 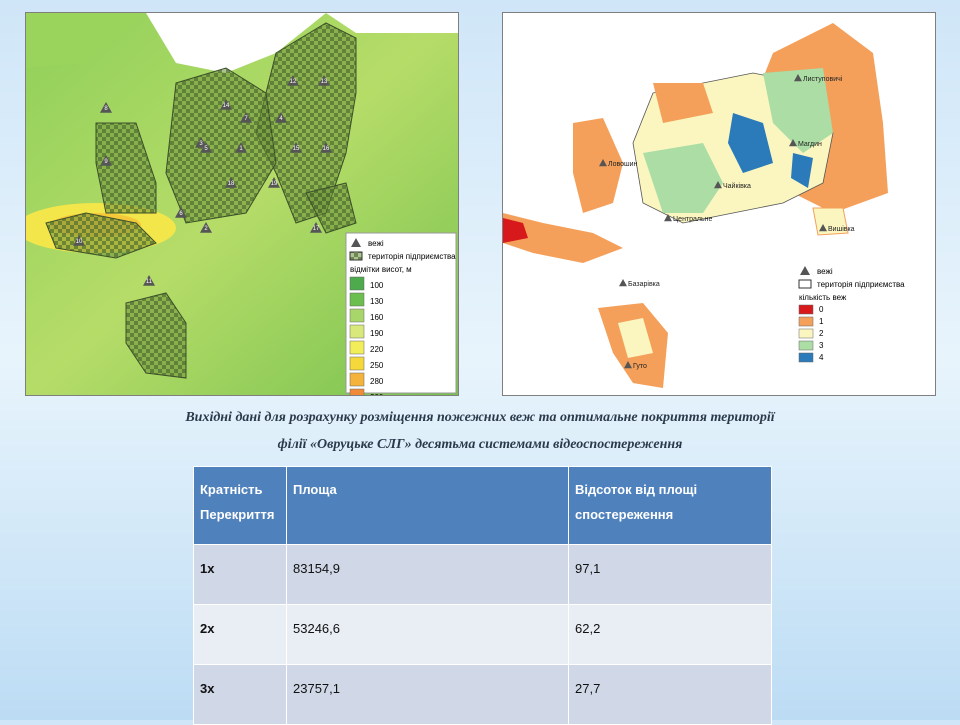 I want to click on tower-label: 1, so click(x=241, y=149).